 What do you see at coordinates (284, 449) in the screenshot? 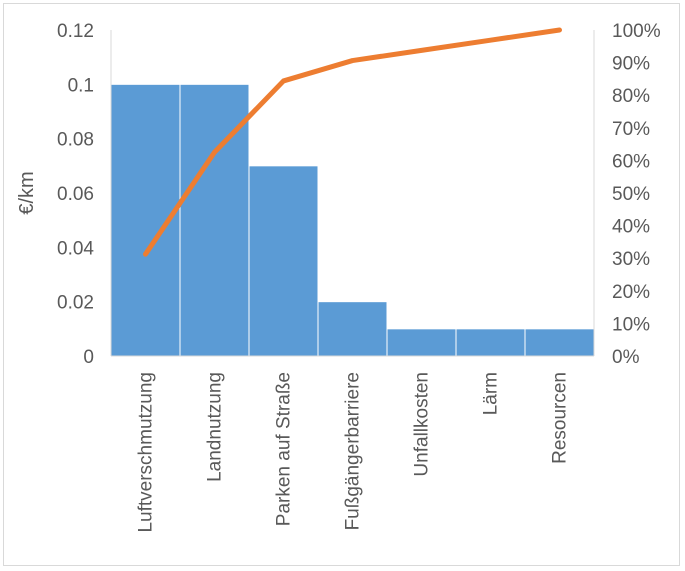
I see `category-label: Parken auf Straße` at bounding box center [284, 449].